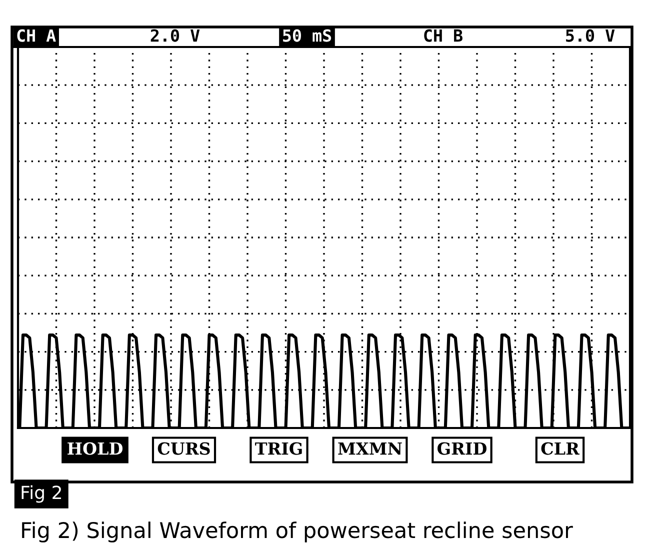  What do you see at coordinates (175, 35) in the screenshot?
I see `text: 2.0 V` at bounding box center [175, 35].